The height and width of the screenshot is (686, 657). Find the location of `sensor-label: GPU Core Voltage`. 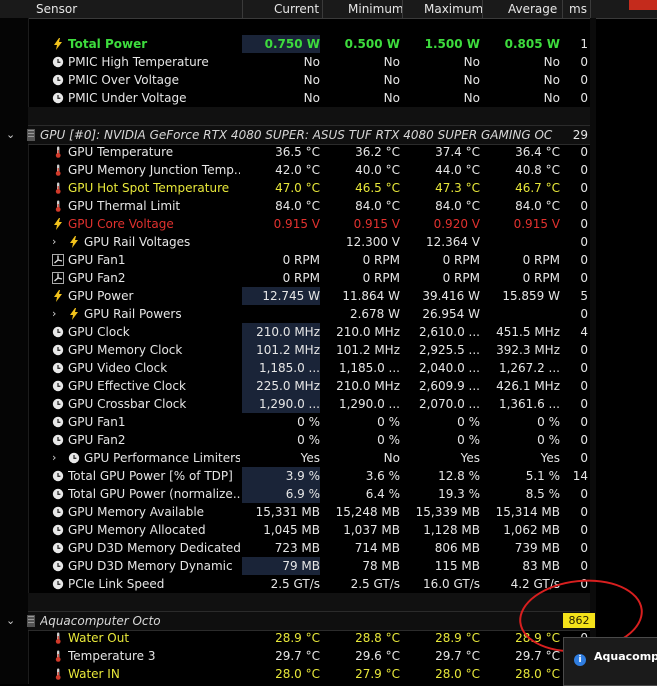

sensor-label: GPU Core Voltage is located at coordinates (121, 224).